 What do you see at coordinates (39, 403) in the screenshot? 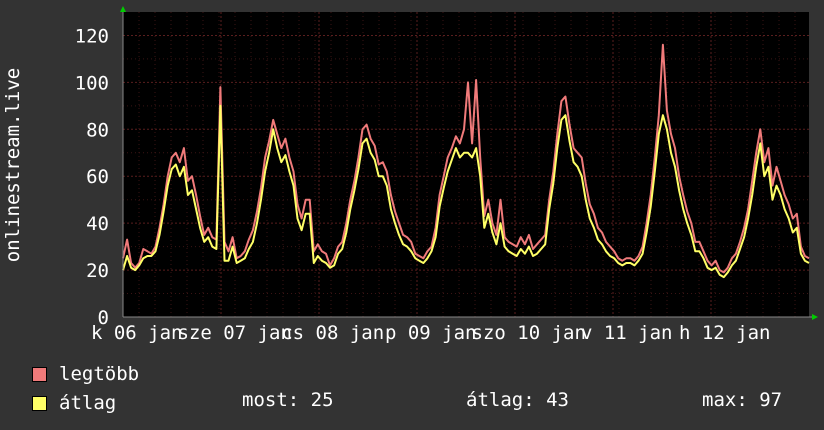
I see `atlag-swatch` at bounding box center [39, 403].